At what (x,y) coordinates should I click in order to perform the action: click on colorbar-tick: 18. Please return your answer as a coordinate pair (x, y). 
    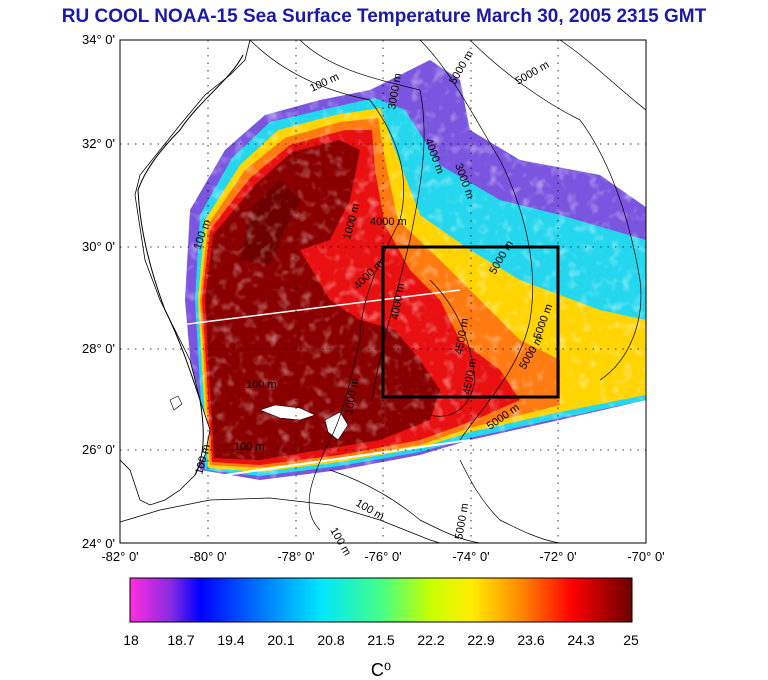
    Looking at the image, I should click on (131, 640).